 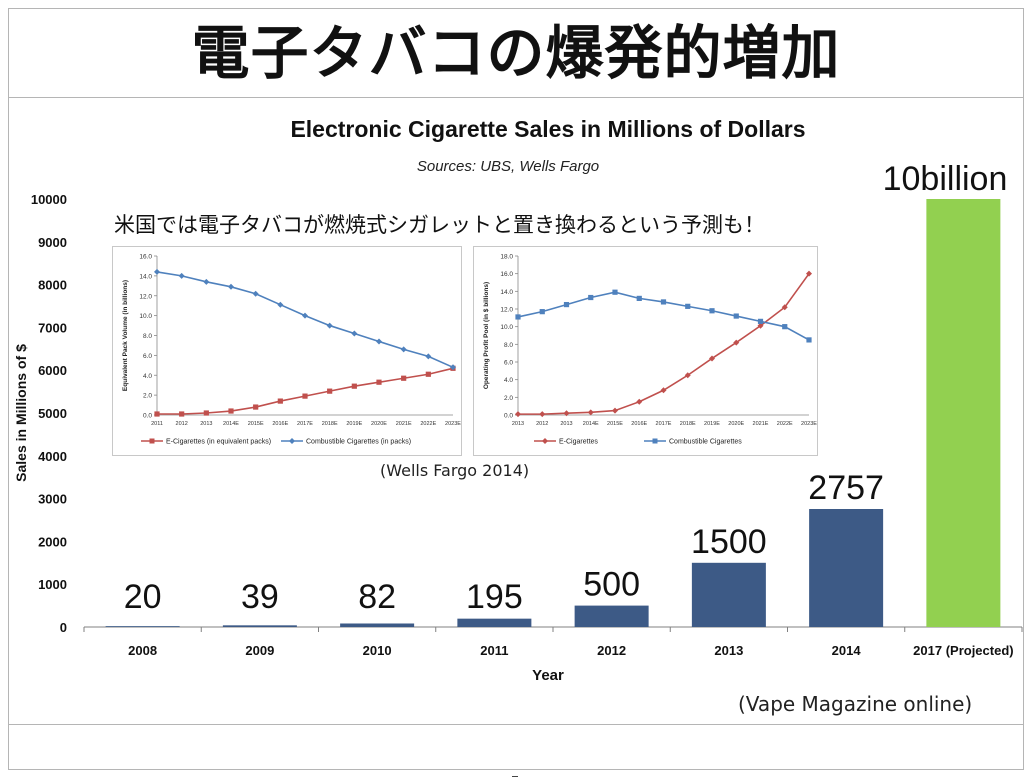 I want to click on bar-value-label: 82, so click(x=377, y=597).